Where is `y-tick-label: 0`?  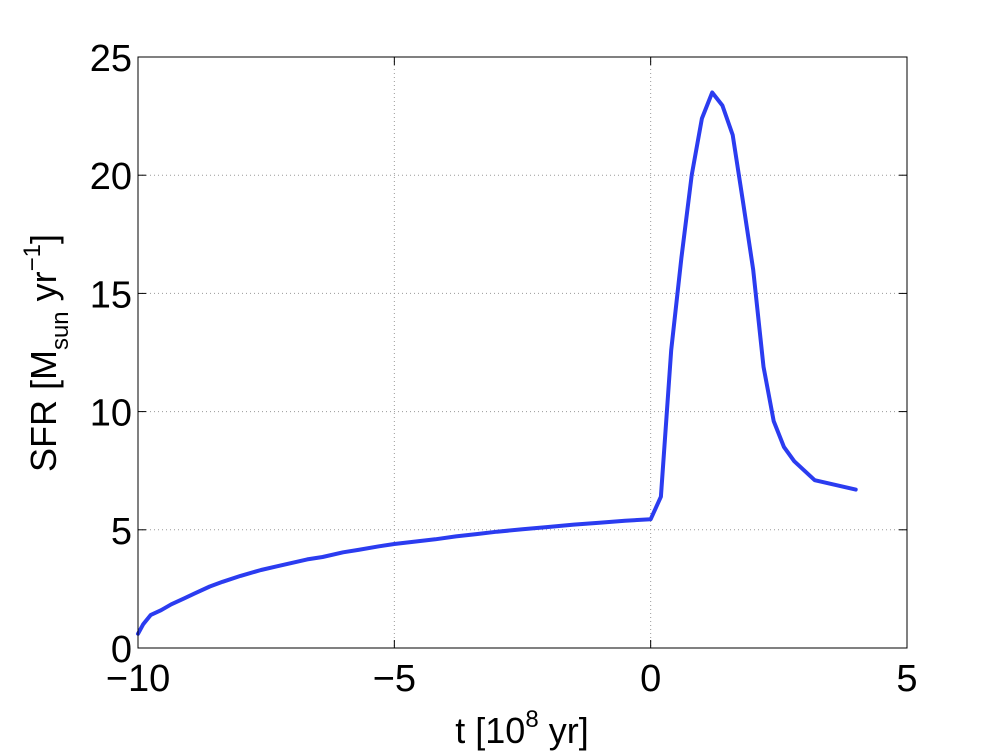
y-tick-label: 0 is located at coordinates (121, 650).